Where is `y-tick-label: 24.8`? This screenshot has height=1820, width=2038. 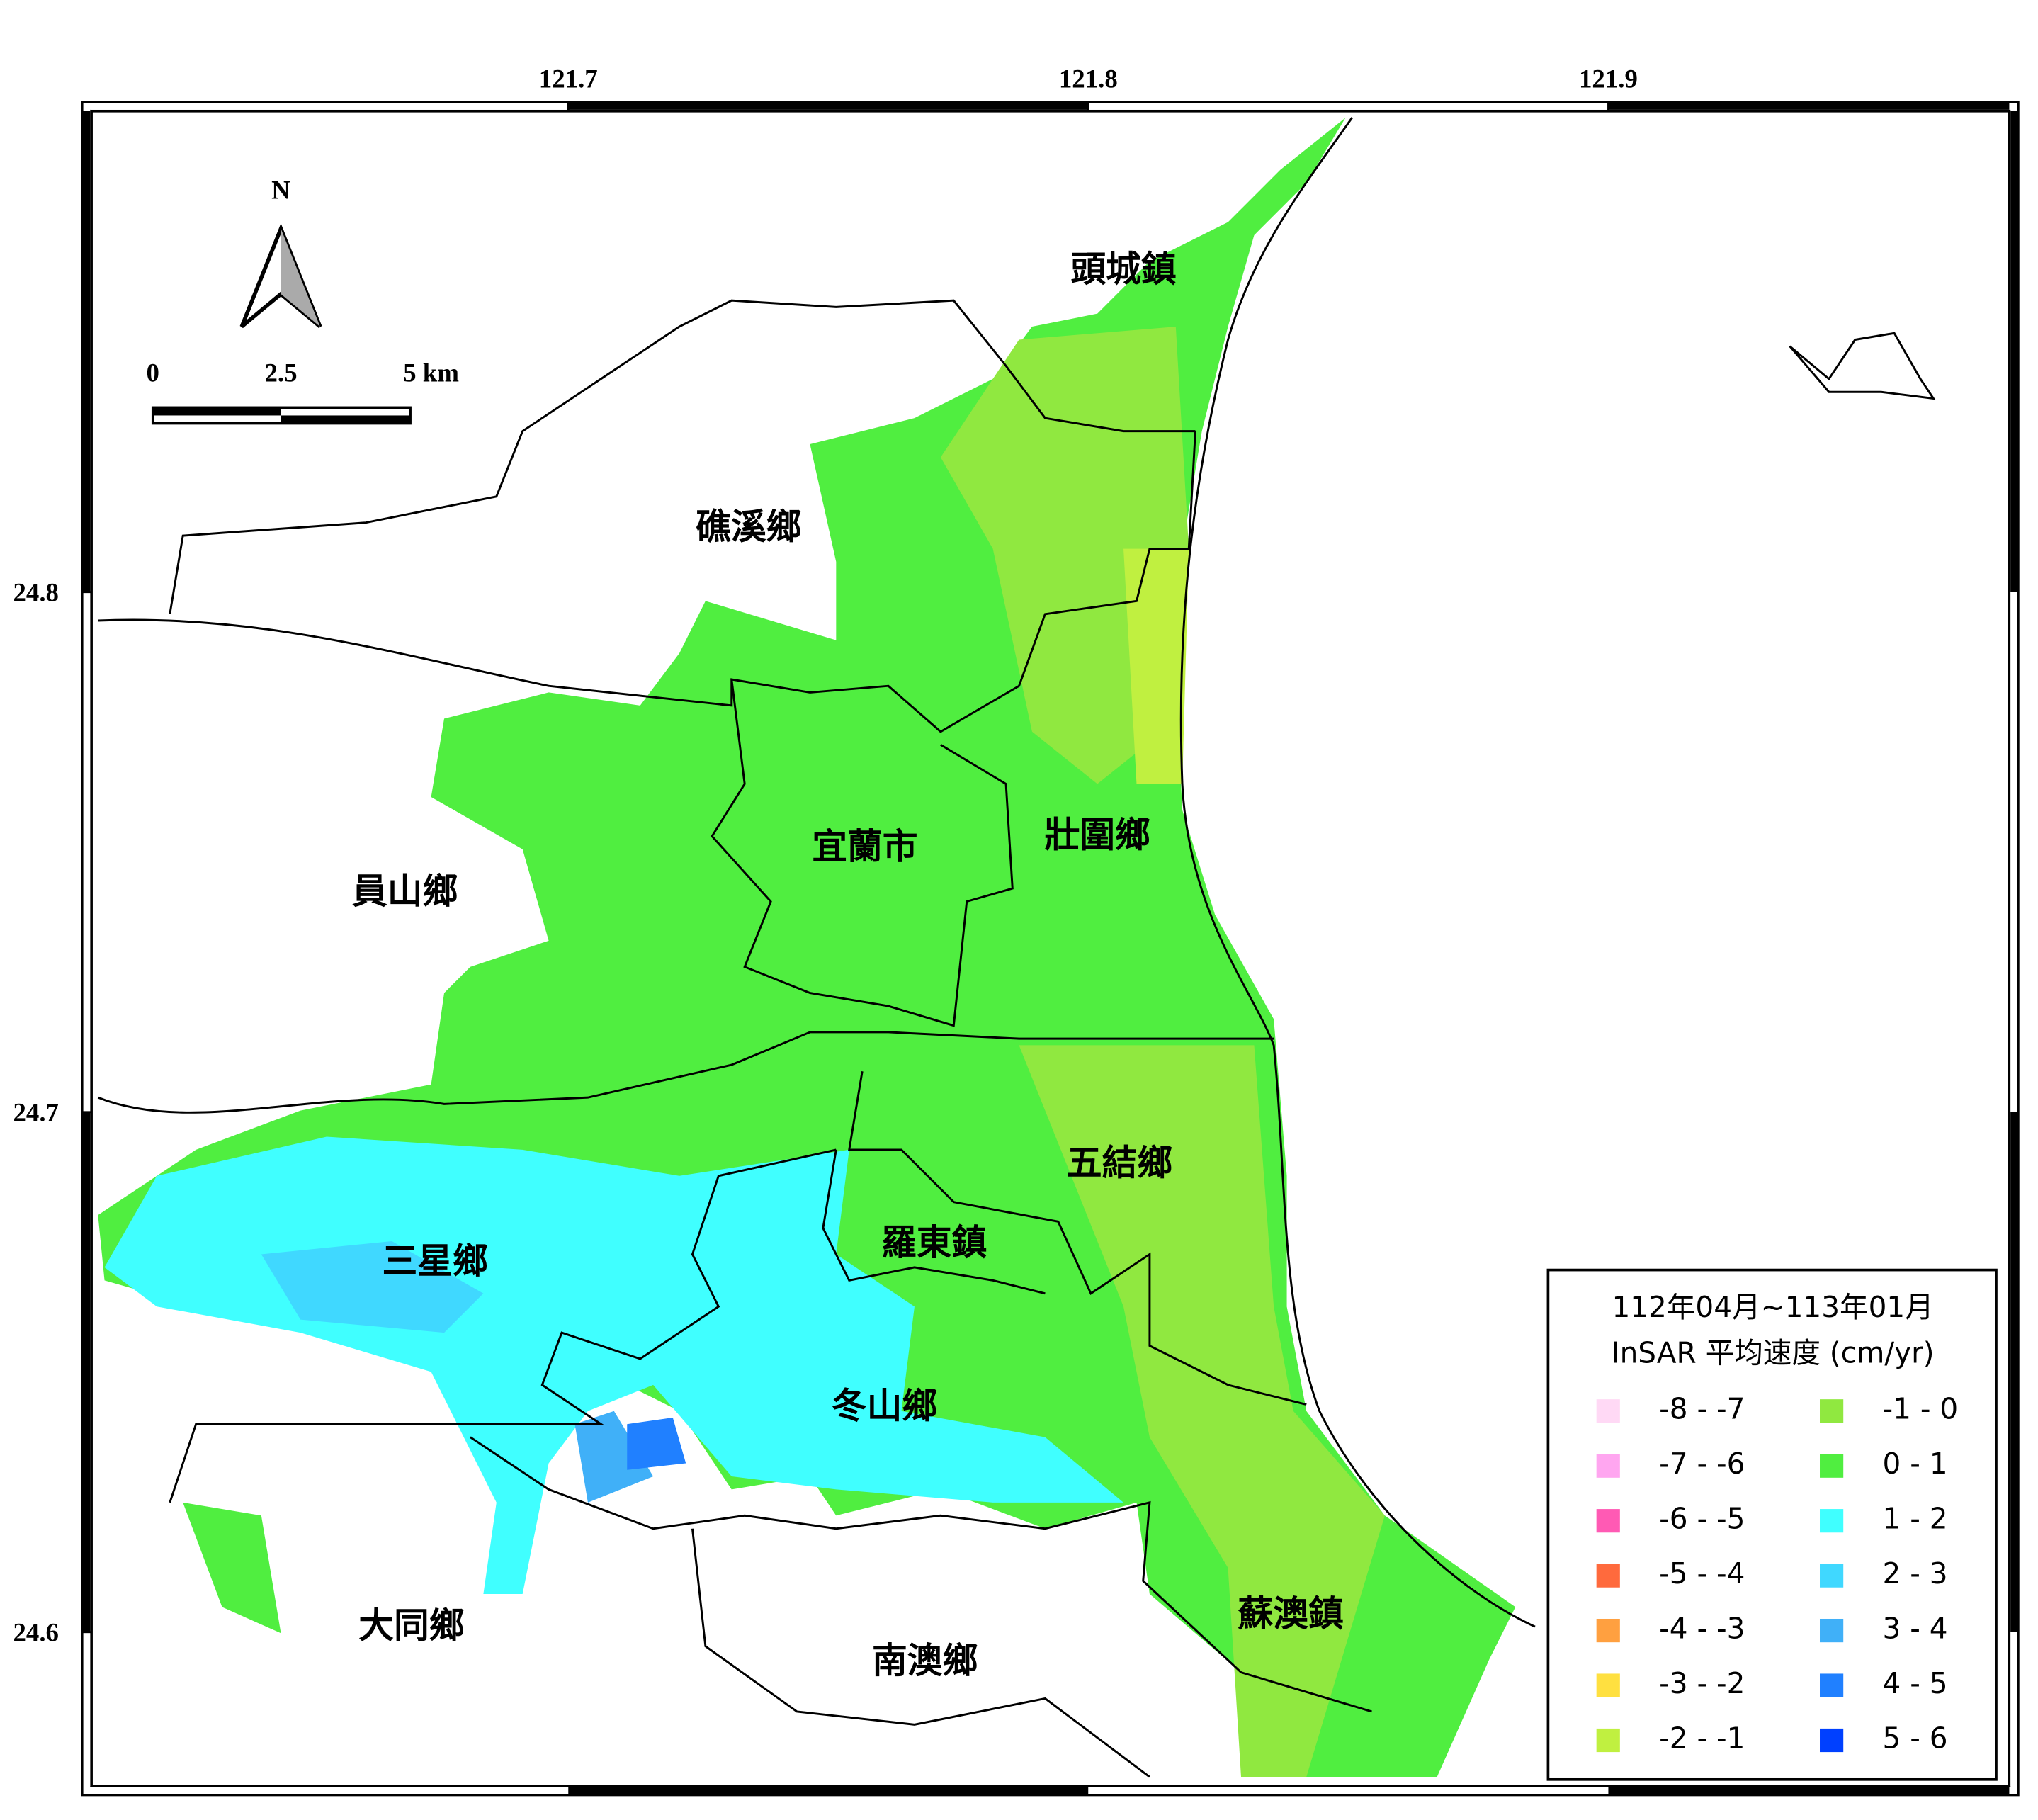
y-tick-label: 24.8 is located at coordinates (36, 593).